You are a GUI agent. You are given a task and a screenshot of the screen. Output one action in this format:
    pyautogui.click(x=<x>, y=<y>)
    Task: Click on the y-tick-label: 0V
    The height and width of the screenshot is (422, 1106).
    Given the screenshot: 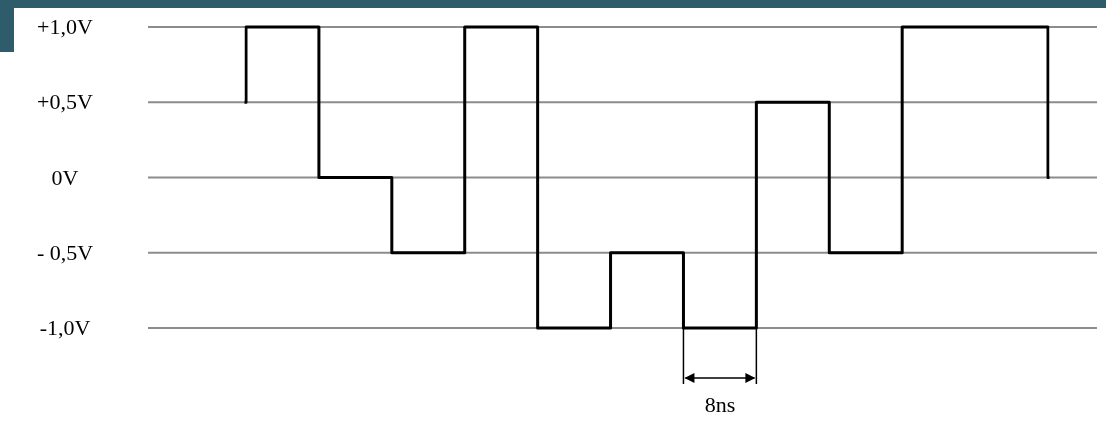 What is the action you would take?
    pyautogui.click(x=65, y=177)
    